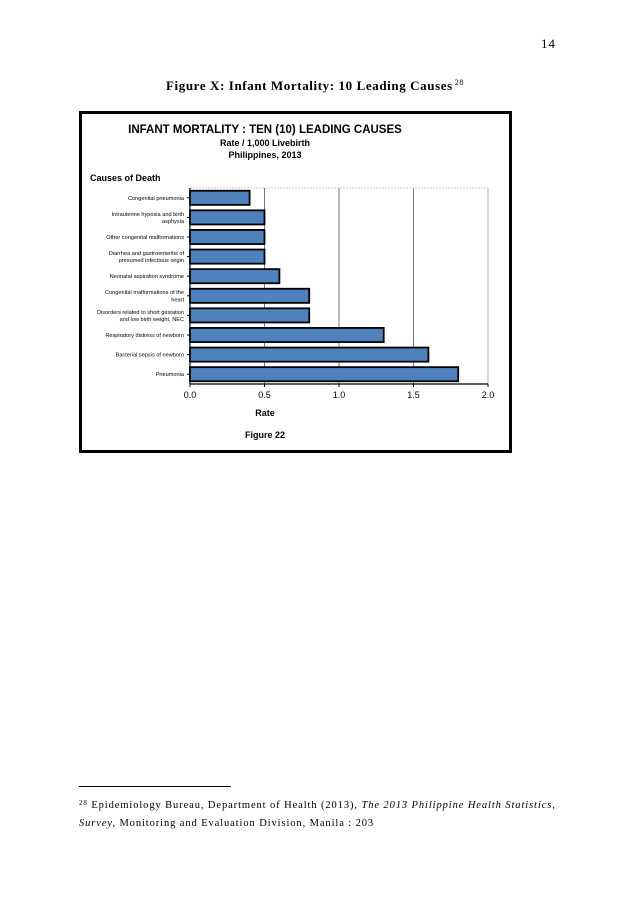 This screenshot has height=903, width=638. What do you see at coordinates (413, 395) in the screenshot?
I see `x-tick-label: 1.5` at bounding box center [413, 395].